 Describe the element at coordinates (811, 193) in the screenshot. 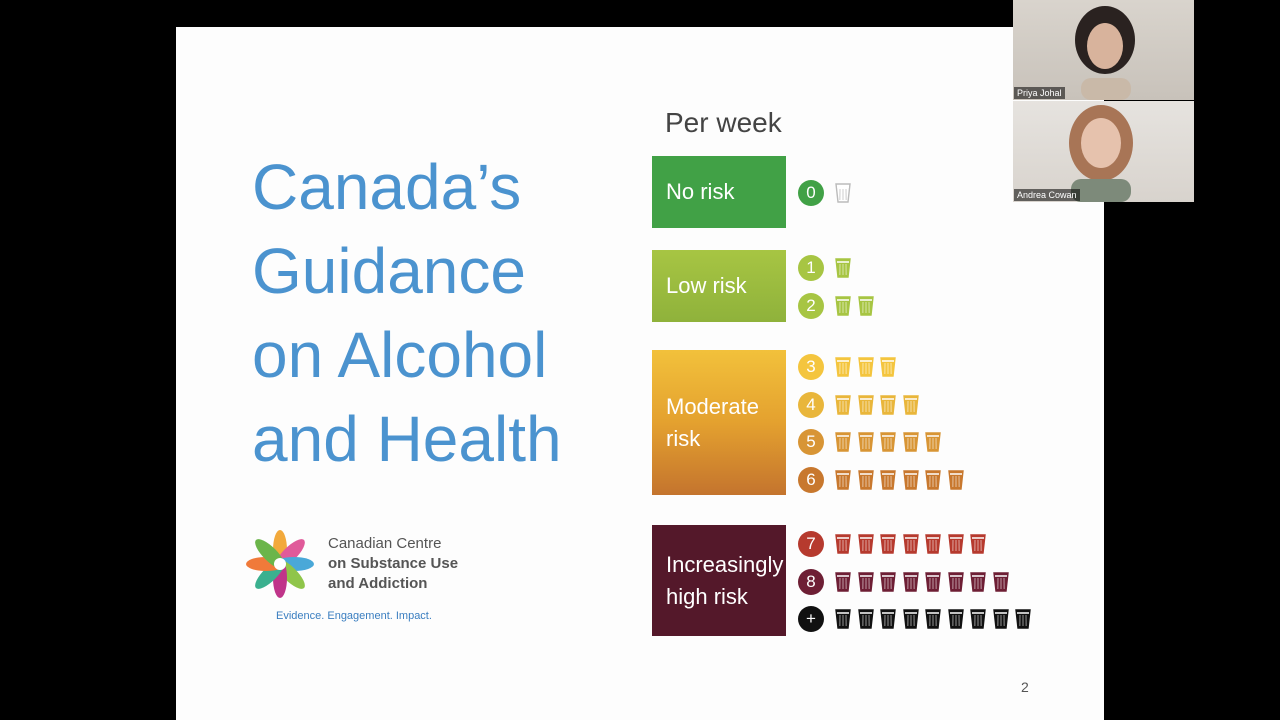

I see `drink-count-badge: 0` at that location.